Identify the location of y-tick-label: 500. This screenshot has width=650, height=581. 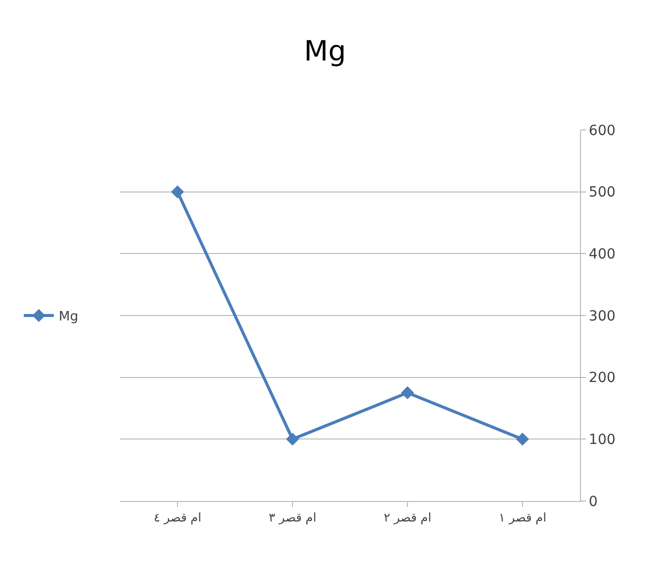
(602, 192).